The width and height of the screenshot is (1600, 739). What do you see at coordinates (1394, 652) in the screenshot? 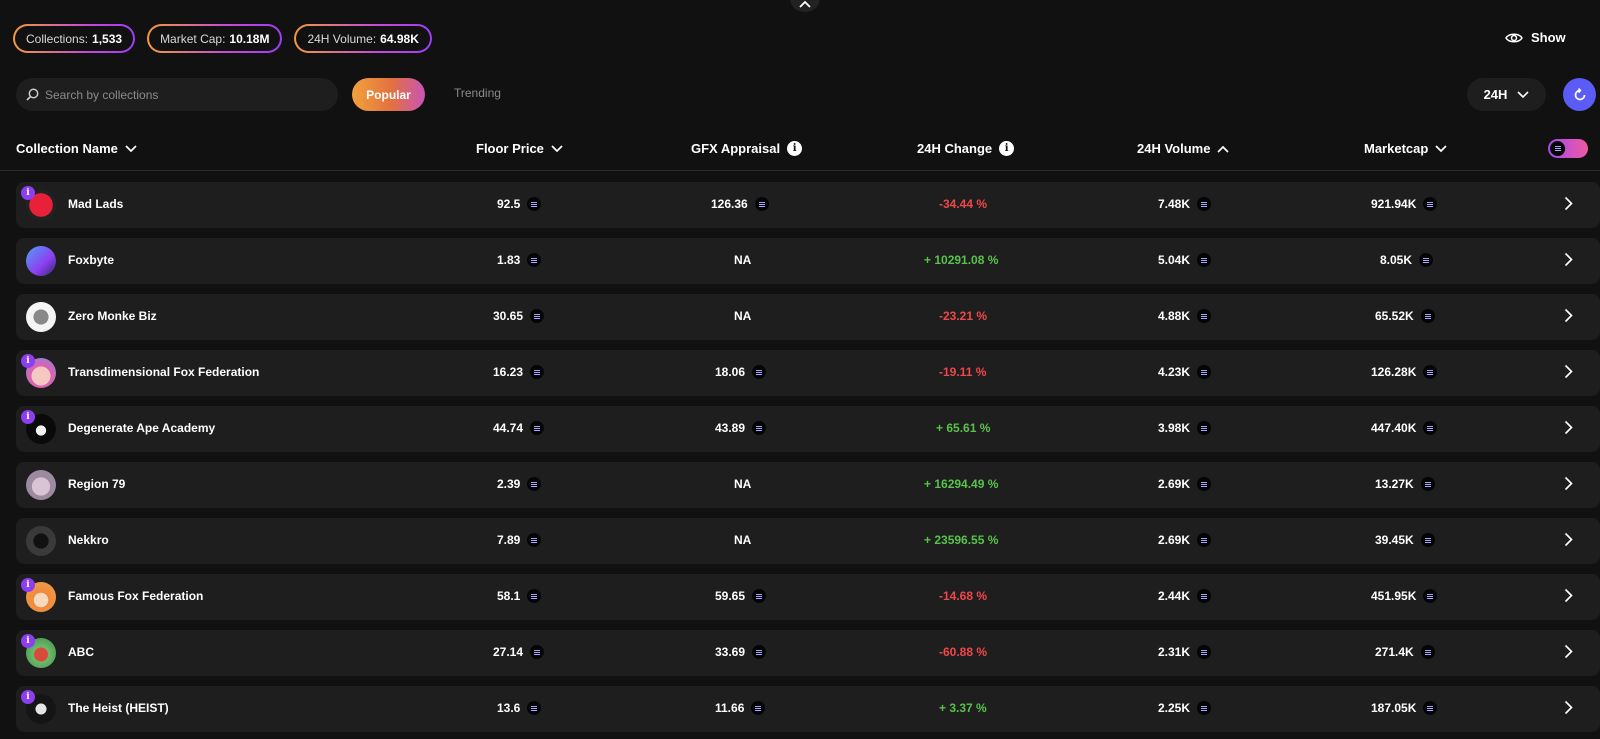
I see `marketcap-value: 271.4K` at bounding box center [1394, 652].